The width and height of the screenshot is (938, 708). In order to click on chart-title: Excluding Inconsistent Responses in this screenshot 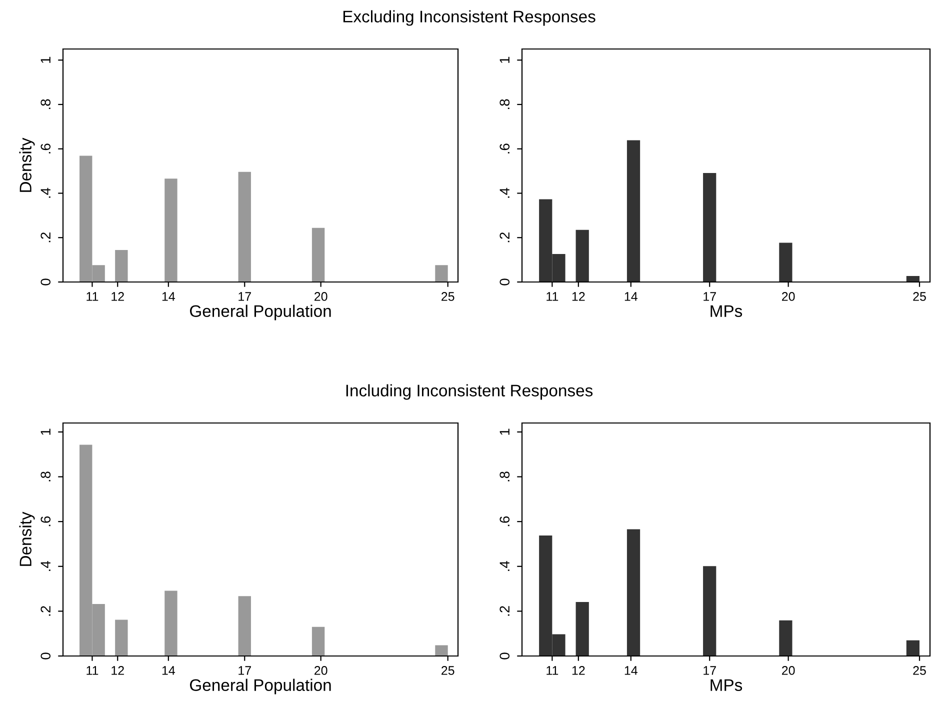, I will do `click(469, 18)`.